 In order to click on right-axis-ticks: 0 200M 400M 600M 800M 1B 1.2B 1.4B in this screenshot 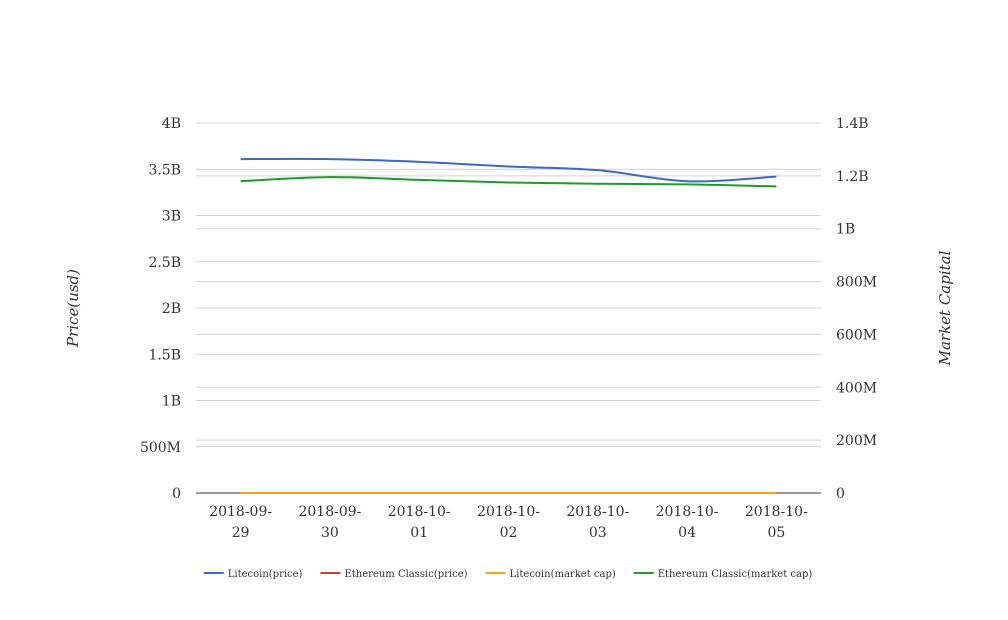, I will do `click(856, 309)`.